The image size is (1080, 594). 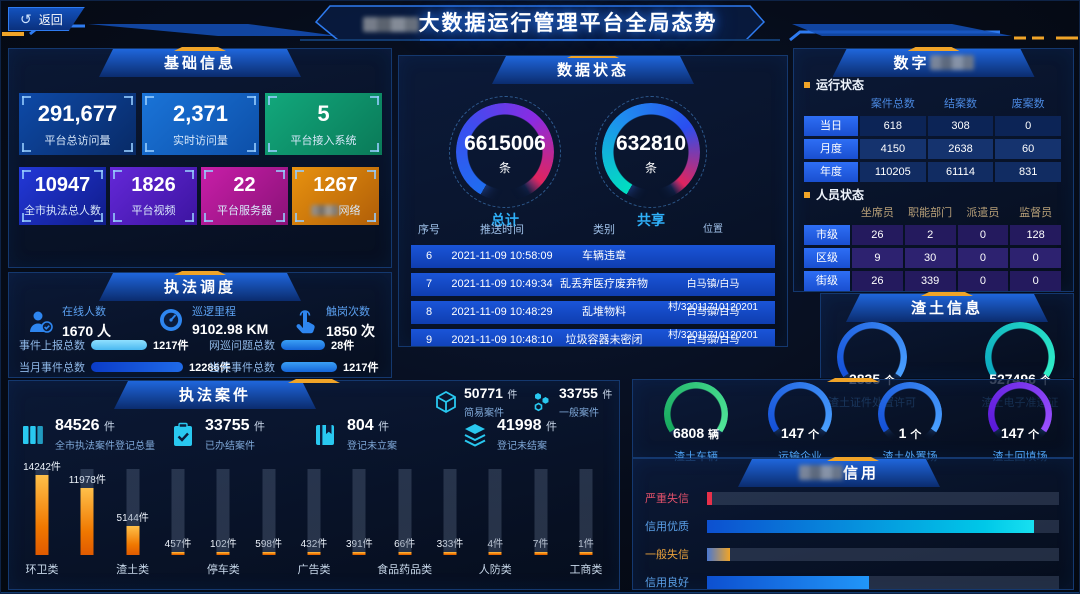 What do you see at coordinates (354, 434) in the screenshot?
I see `case-stat-unfiled: 804 件登记未立案` at bounding box center [354, 434].